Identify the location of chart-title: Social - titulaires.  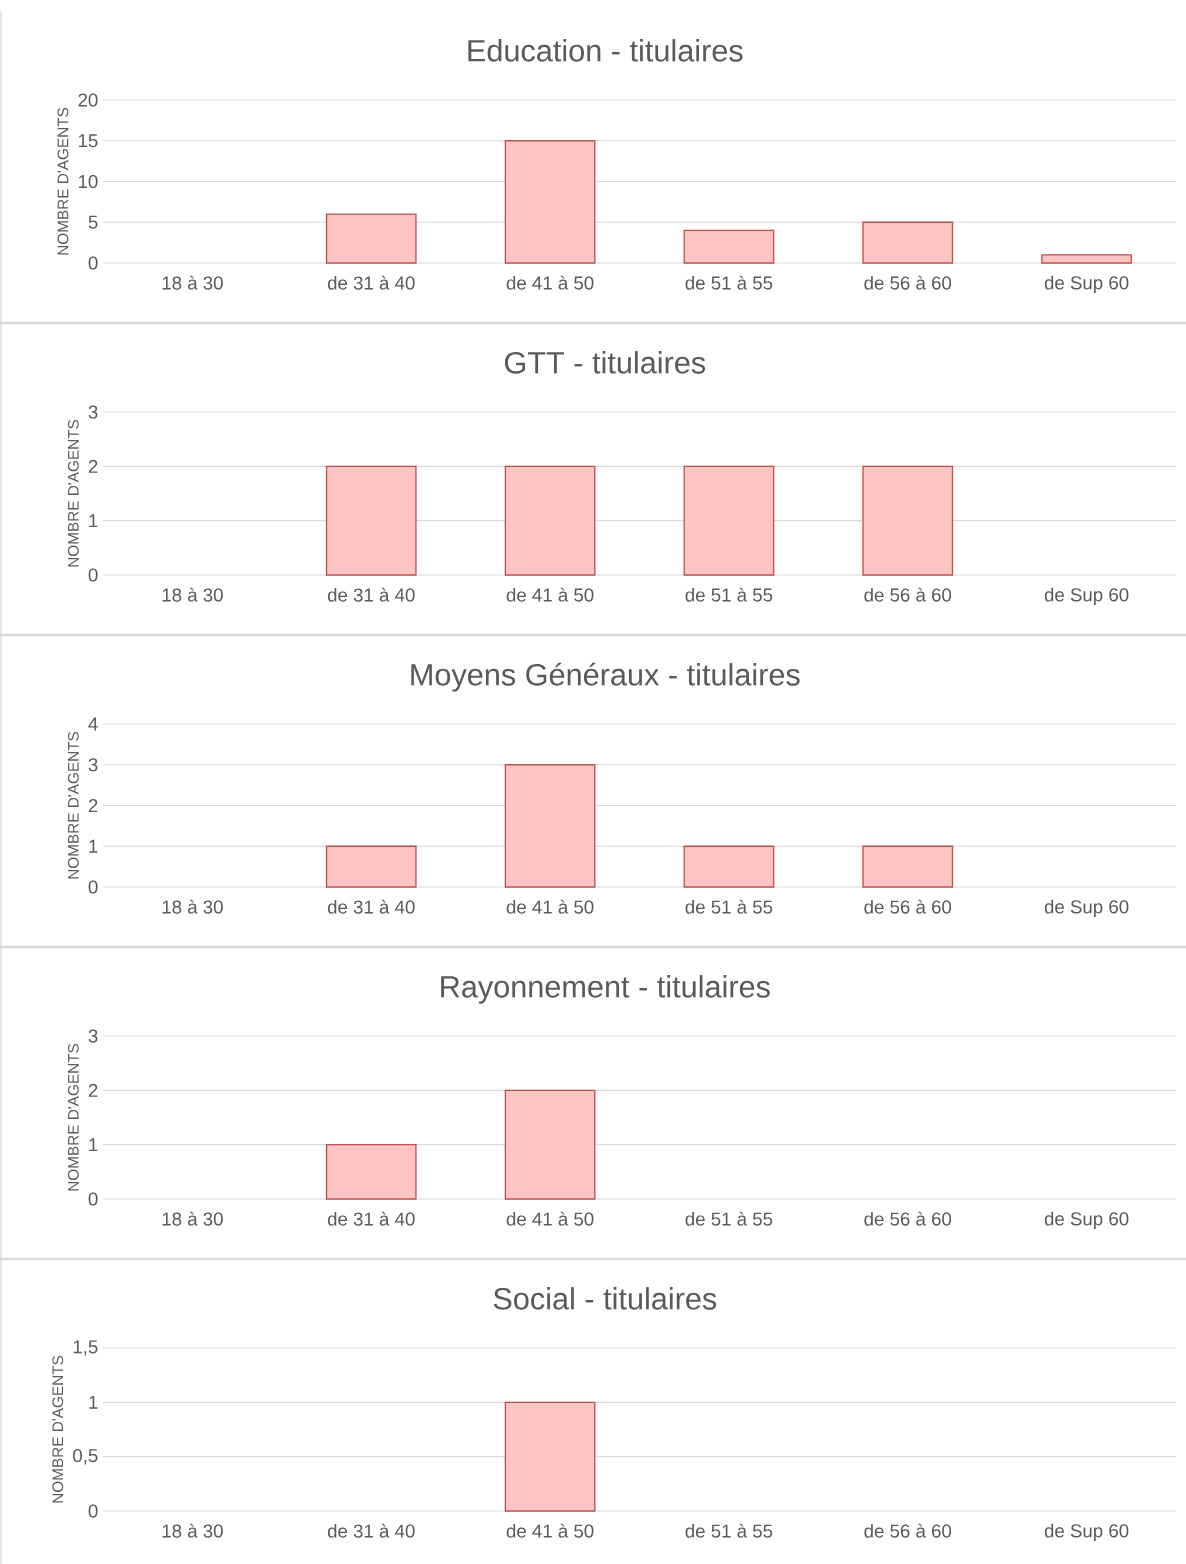
(605, 1298).